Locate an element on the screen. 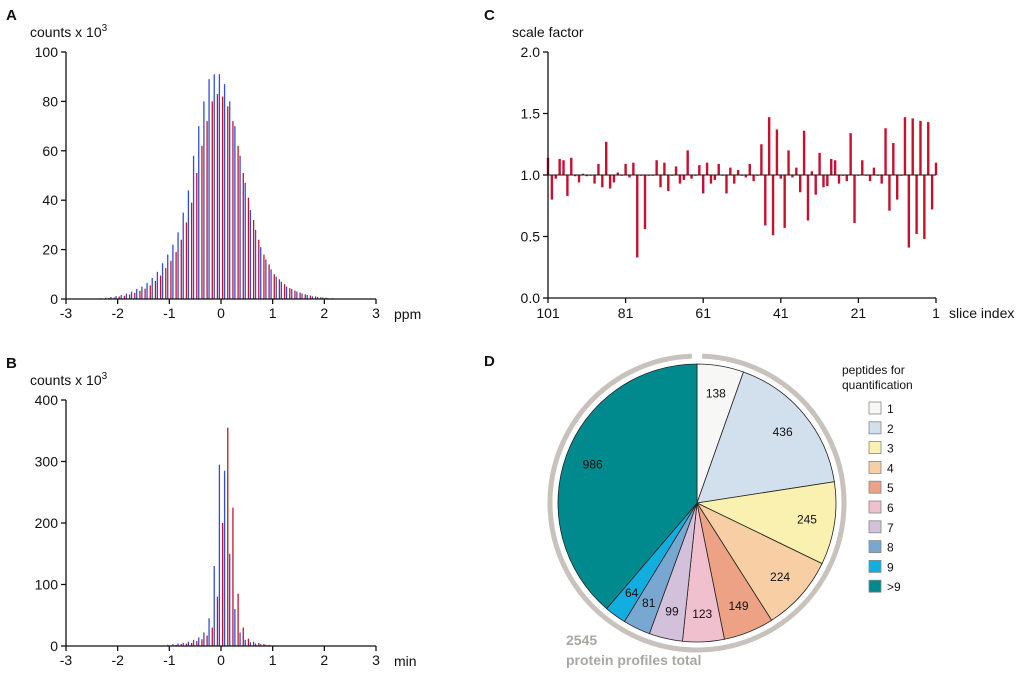 The height and width of the screenshot is (675, 1031). total-count: 2545 is located at coordinates (581, 640).